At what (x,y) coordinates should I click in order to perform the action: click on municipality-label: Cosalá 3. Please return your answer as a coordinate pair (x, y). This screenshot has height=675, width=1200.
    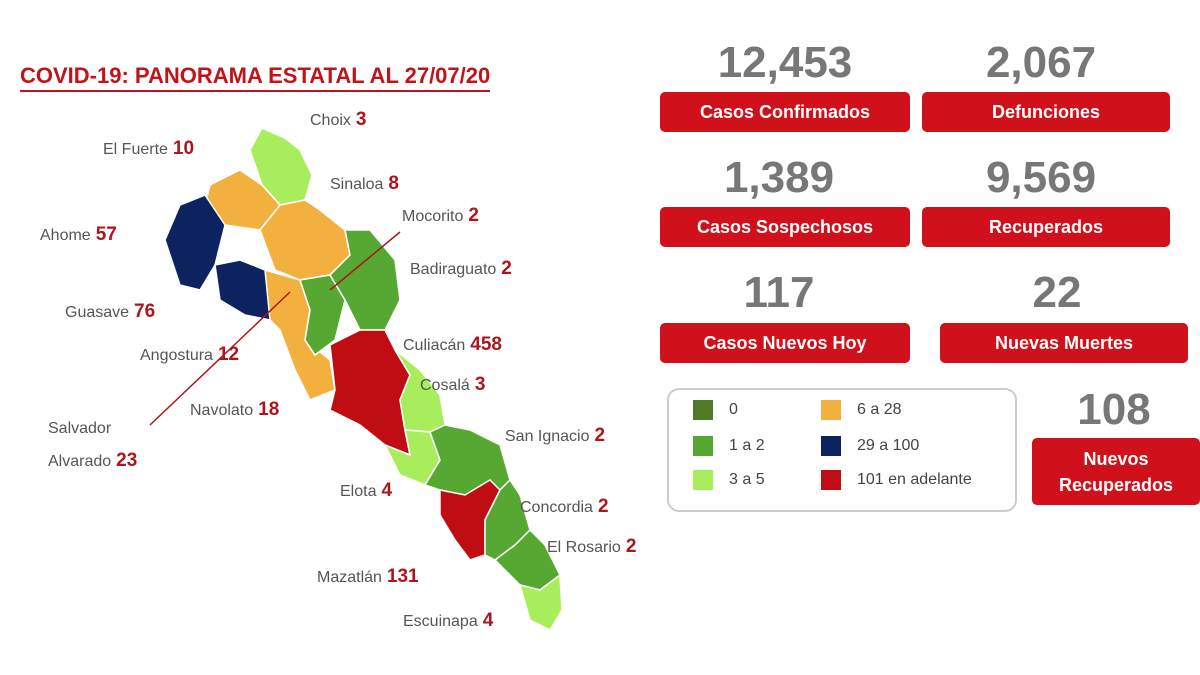
    Looking at the image, I should click on (452, 385).